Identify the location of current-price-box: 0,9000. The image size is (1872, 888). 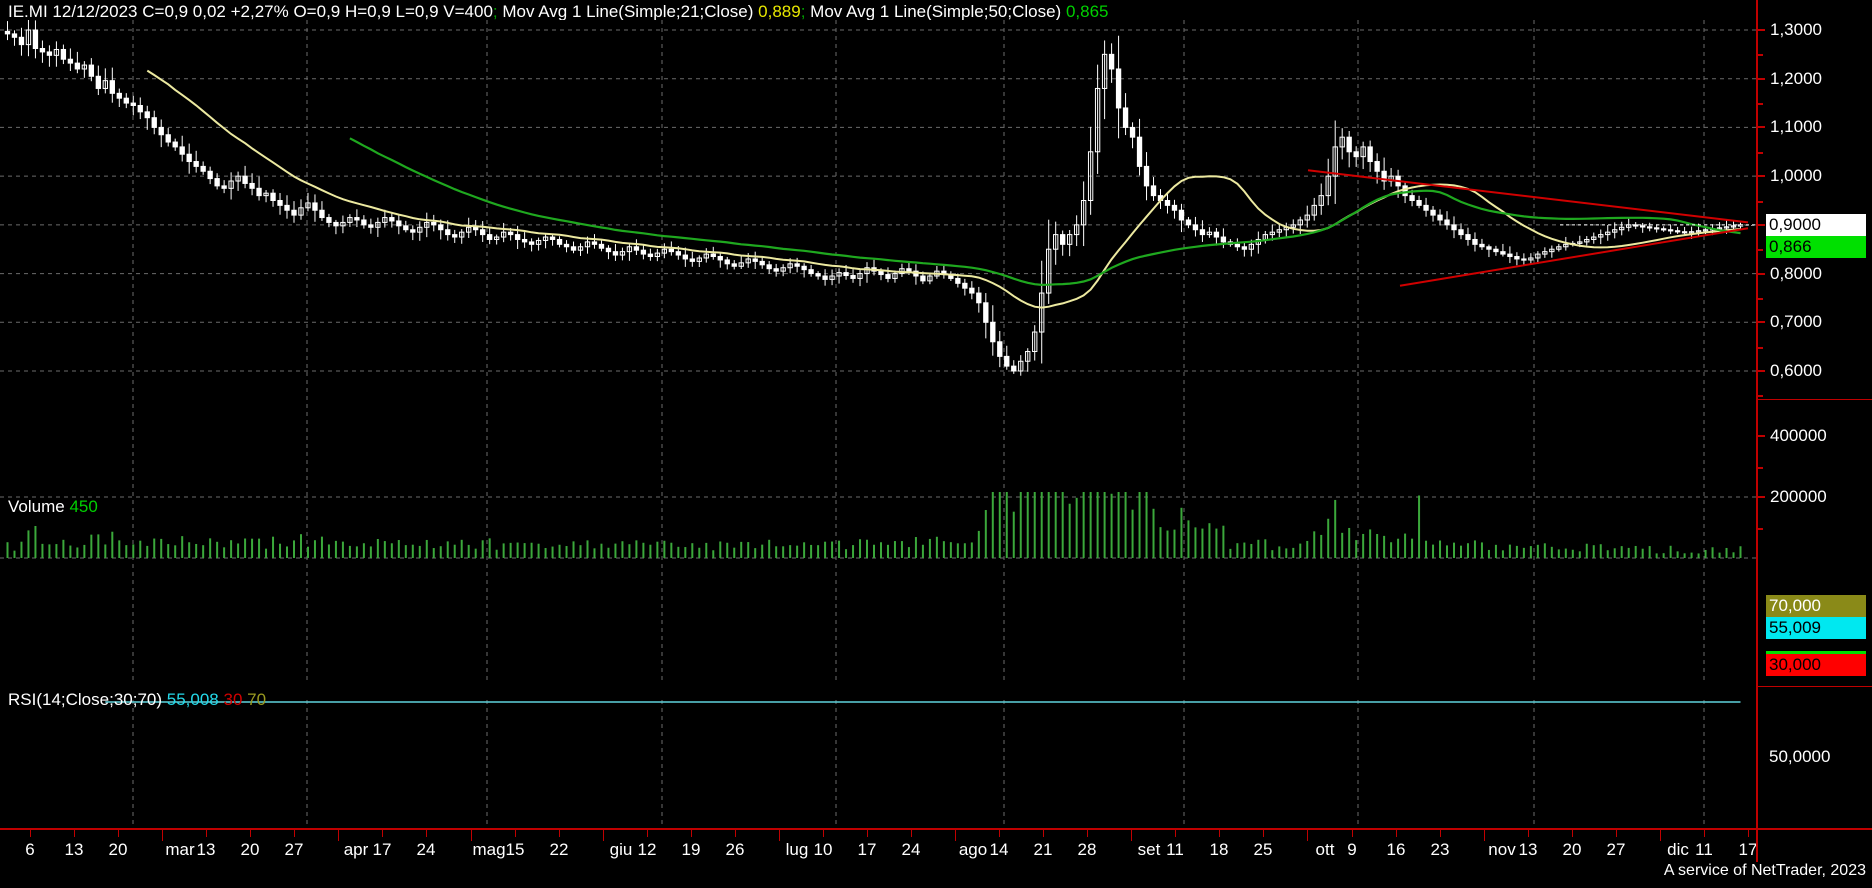
(1816, 225).